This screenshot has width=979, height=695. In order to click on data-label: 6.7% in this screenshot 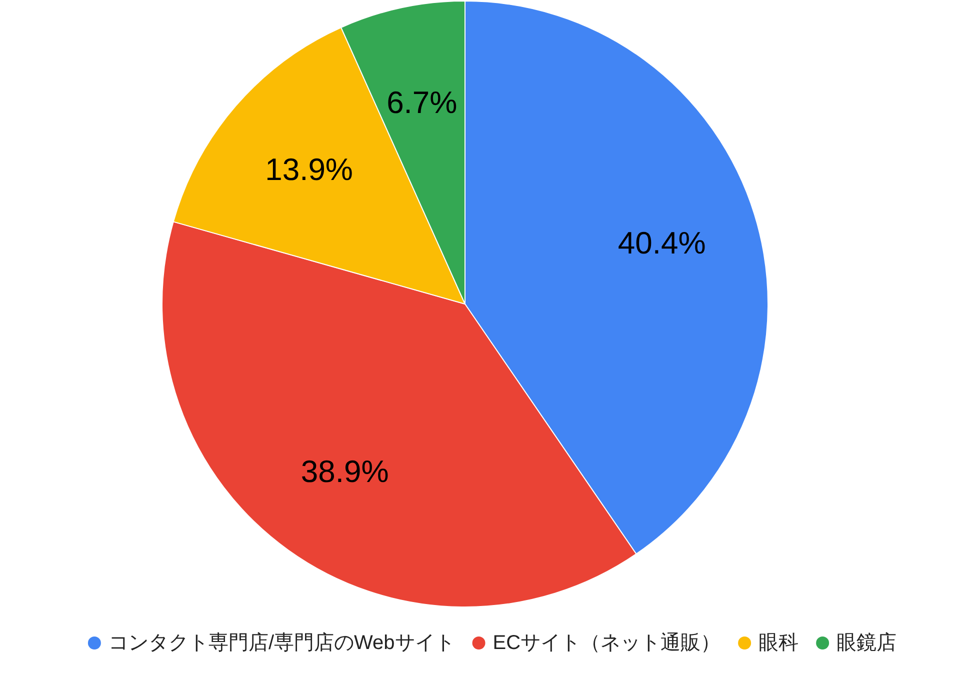, I will do `click(422, 102)`.